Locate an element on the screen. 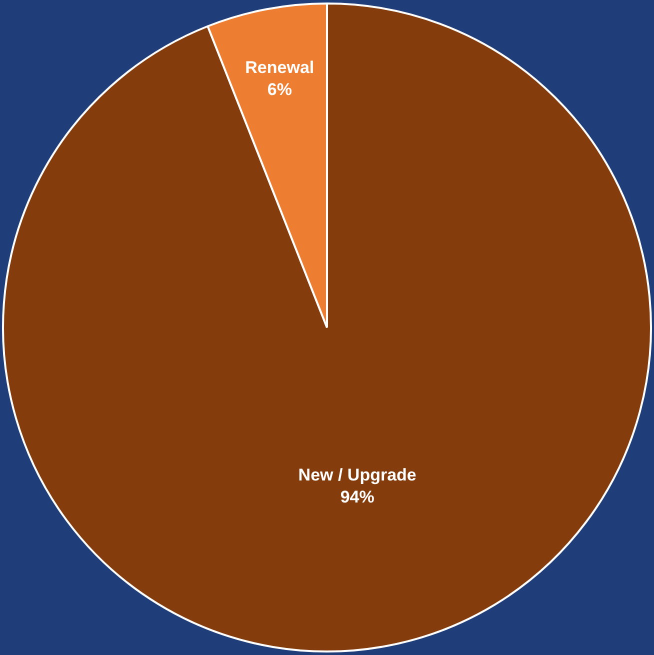  slice-label: New / Upgrade is located at coordinates (357, 474).